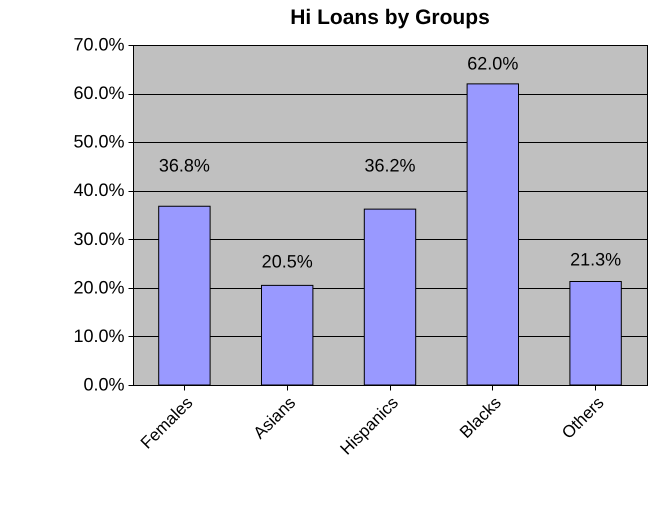  I want to click on y-tick-label: 40.0%, so click(98, 190).